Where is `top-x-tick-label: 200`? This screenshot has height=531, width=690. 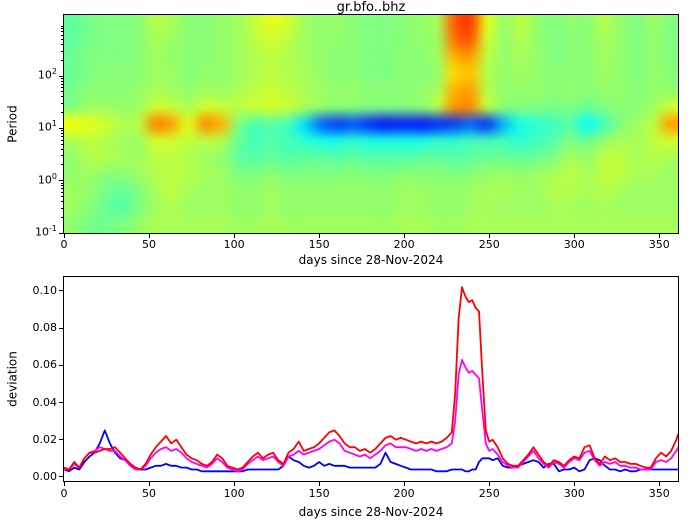 top-x-tick-label: 200 is located at coordinates (404, 244).